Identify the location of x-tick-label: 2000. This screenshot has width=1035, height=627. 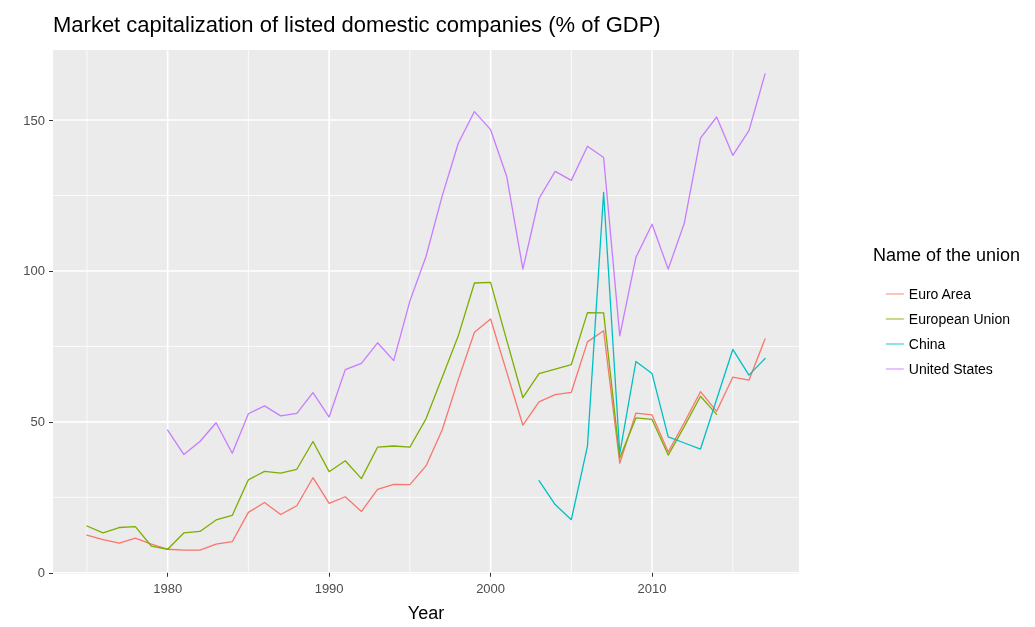
(491, 588).